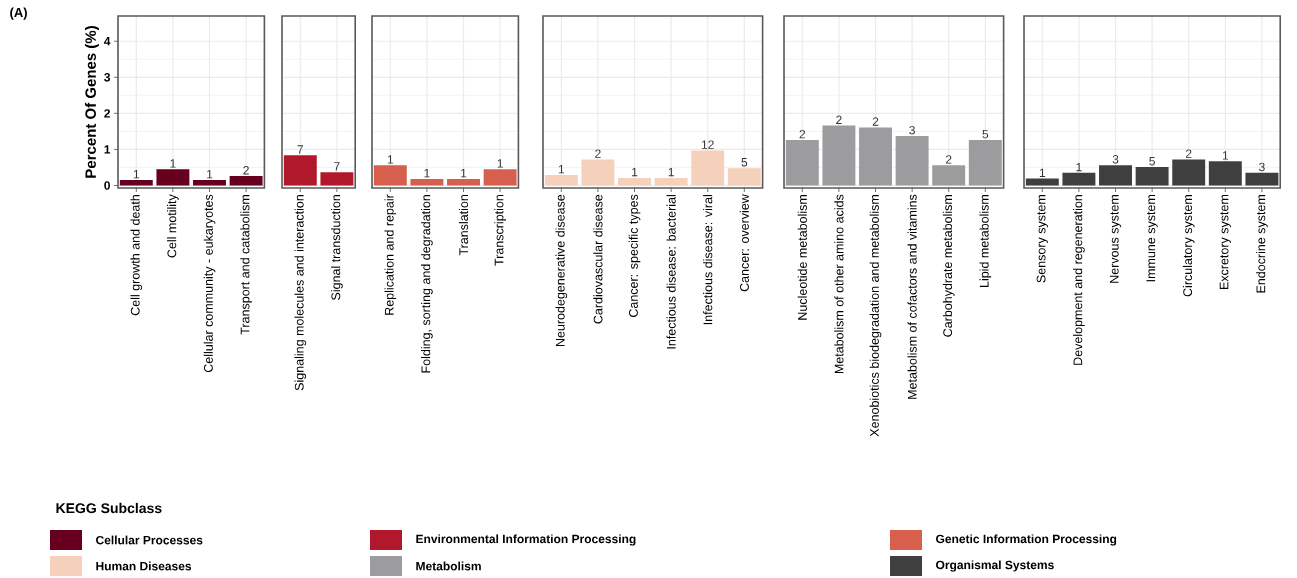 Image resolution: width=1297 pixels, height=578 pixels. Describe the element at coordinates (463, 225) in the screenshot. I see `x-tick-label: Translation` at that location.